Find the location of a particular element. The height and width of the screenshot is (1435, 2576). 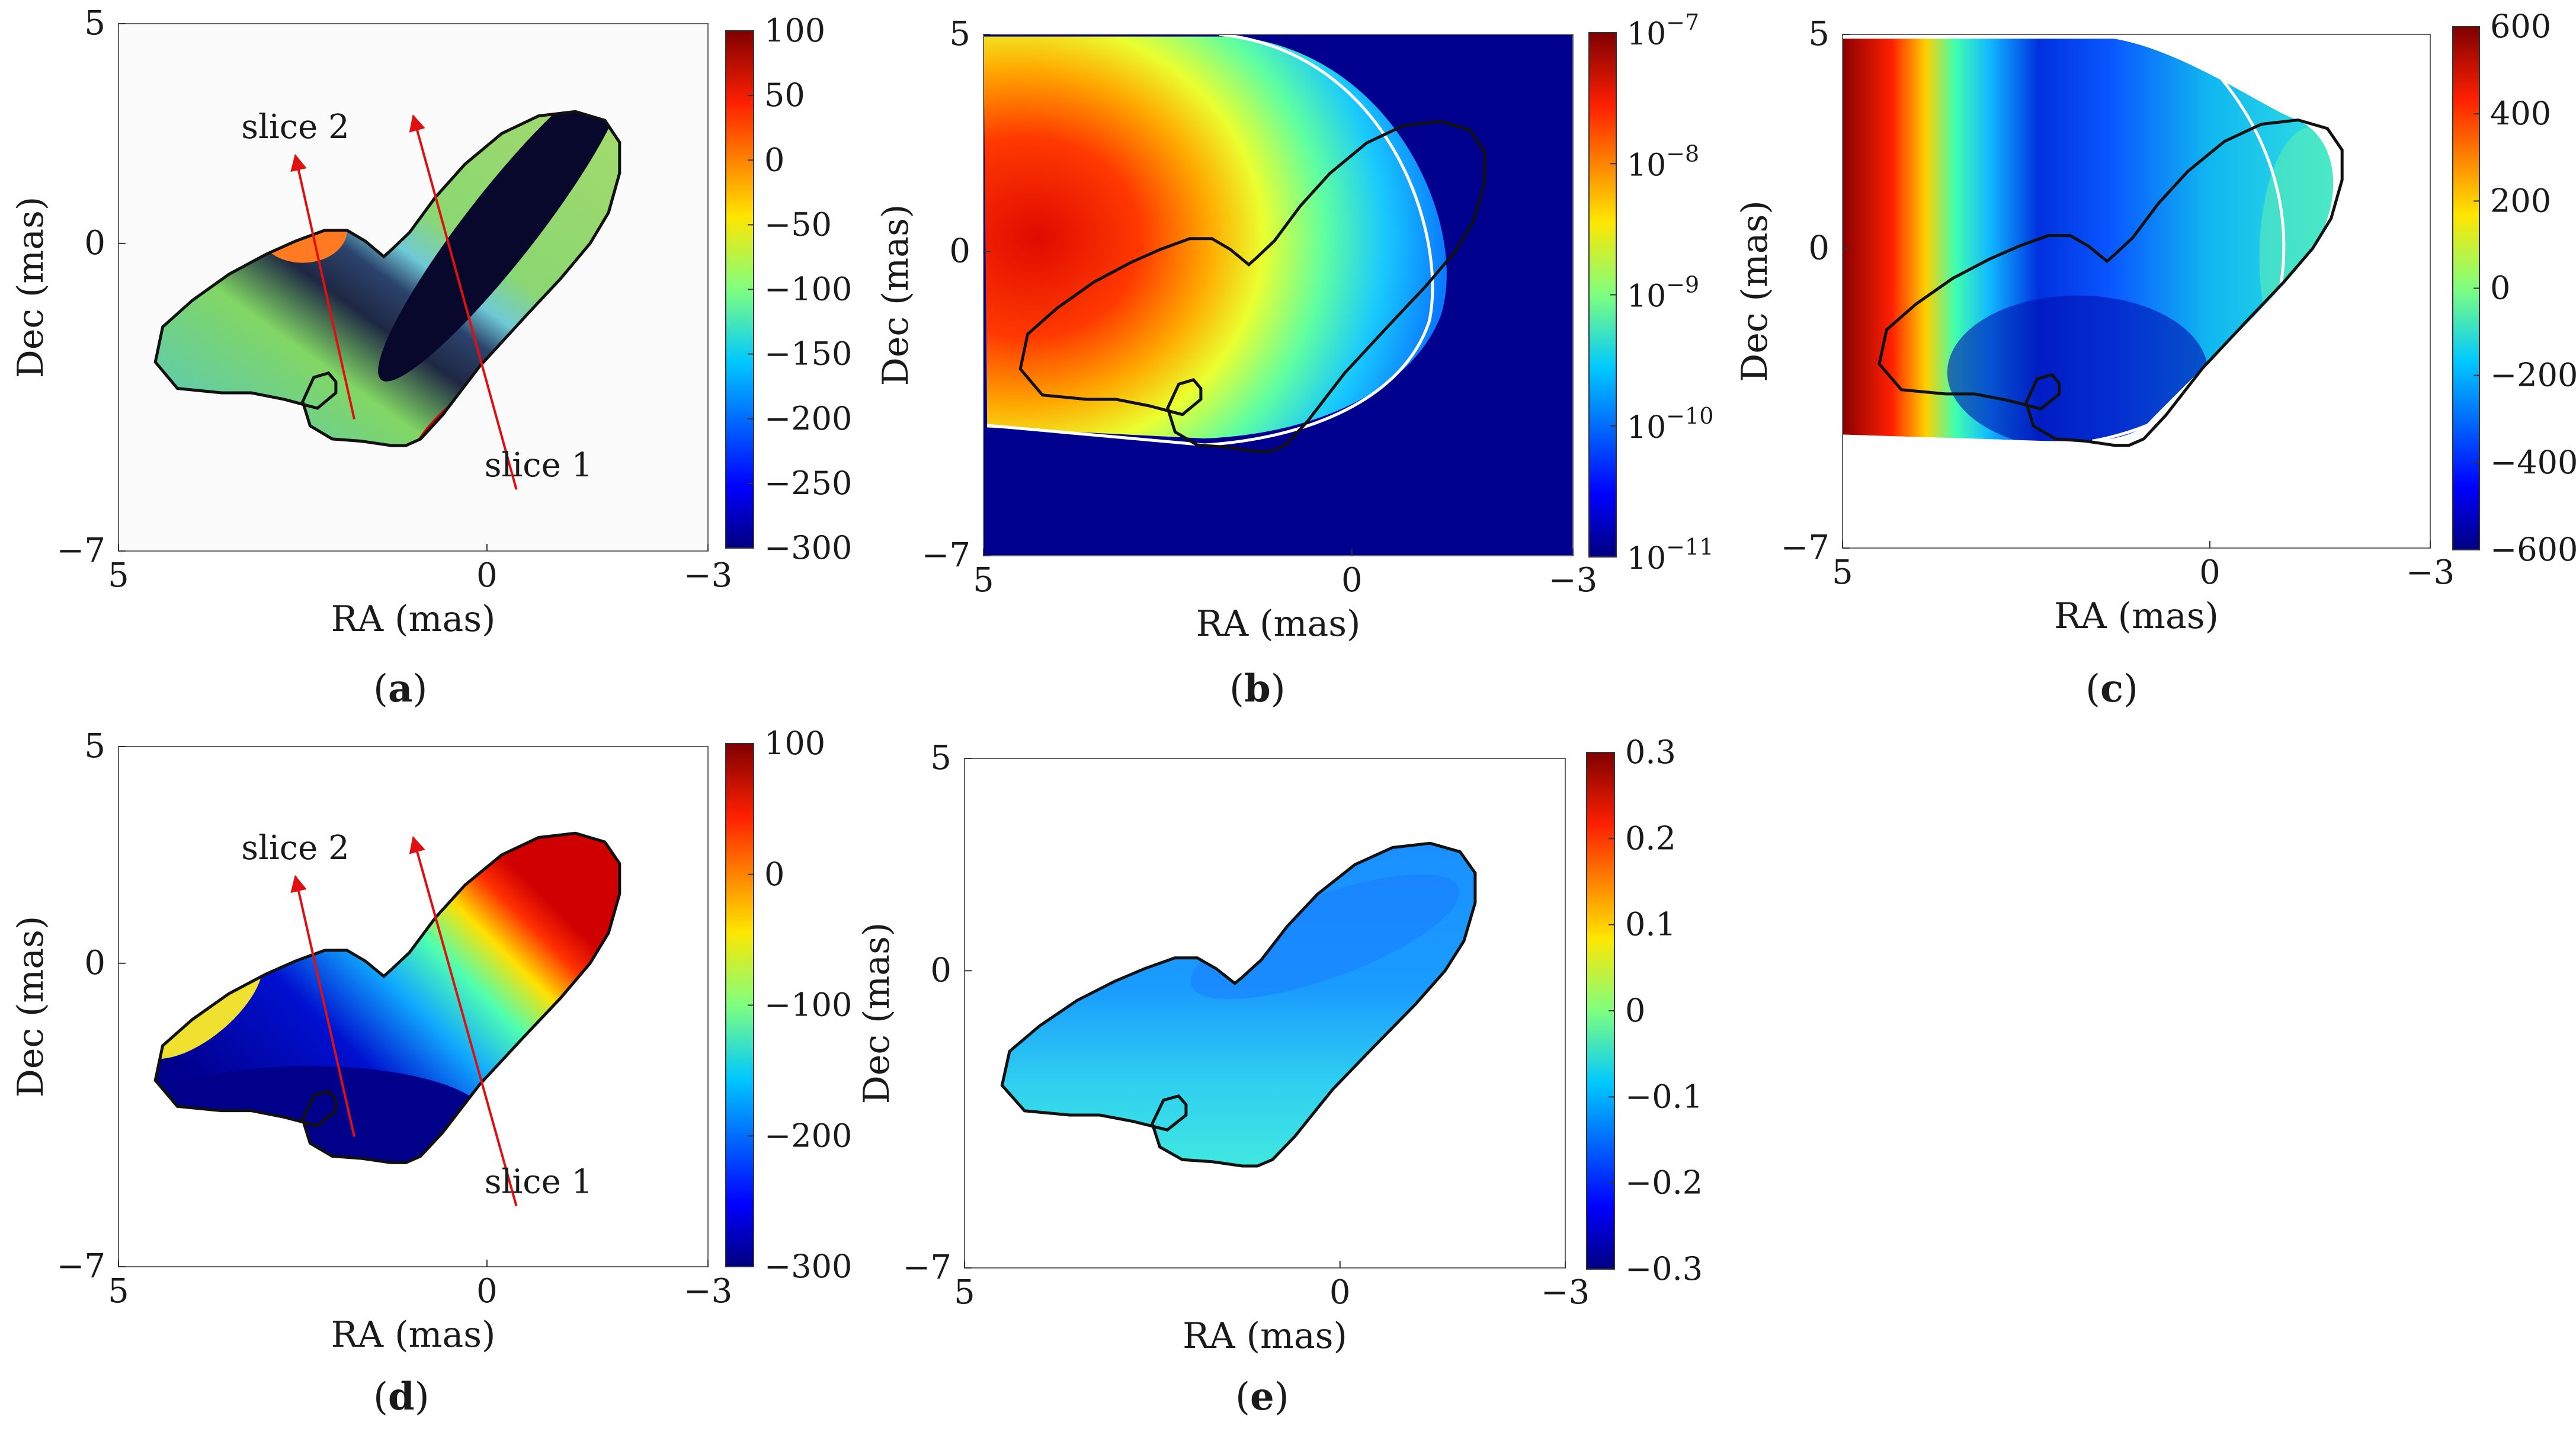

density-dome is located at coordinates (1215, 237).